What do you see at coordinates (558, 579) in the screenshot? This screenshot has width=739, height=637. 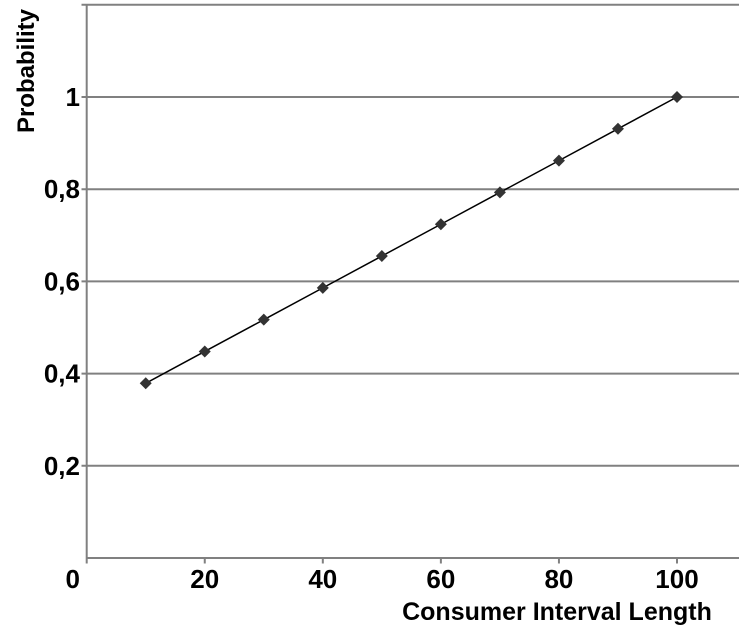 I see `x-tick-label: 80` at bounding box center [558, 579].